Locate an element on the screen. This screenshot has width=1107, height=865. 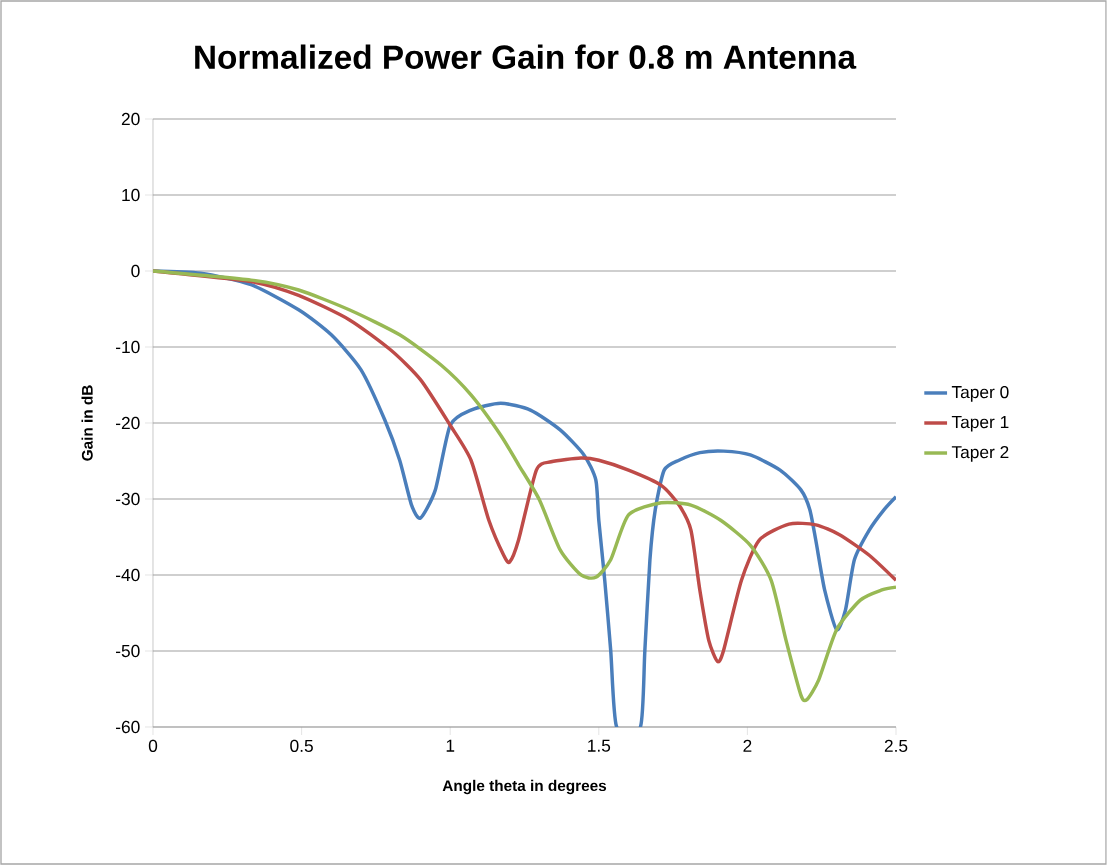
legend-label: Taper 0 is located at coordinates (980, 393).